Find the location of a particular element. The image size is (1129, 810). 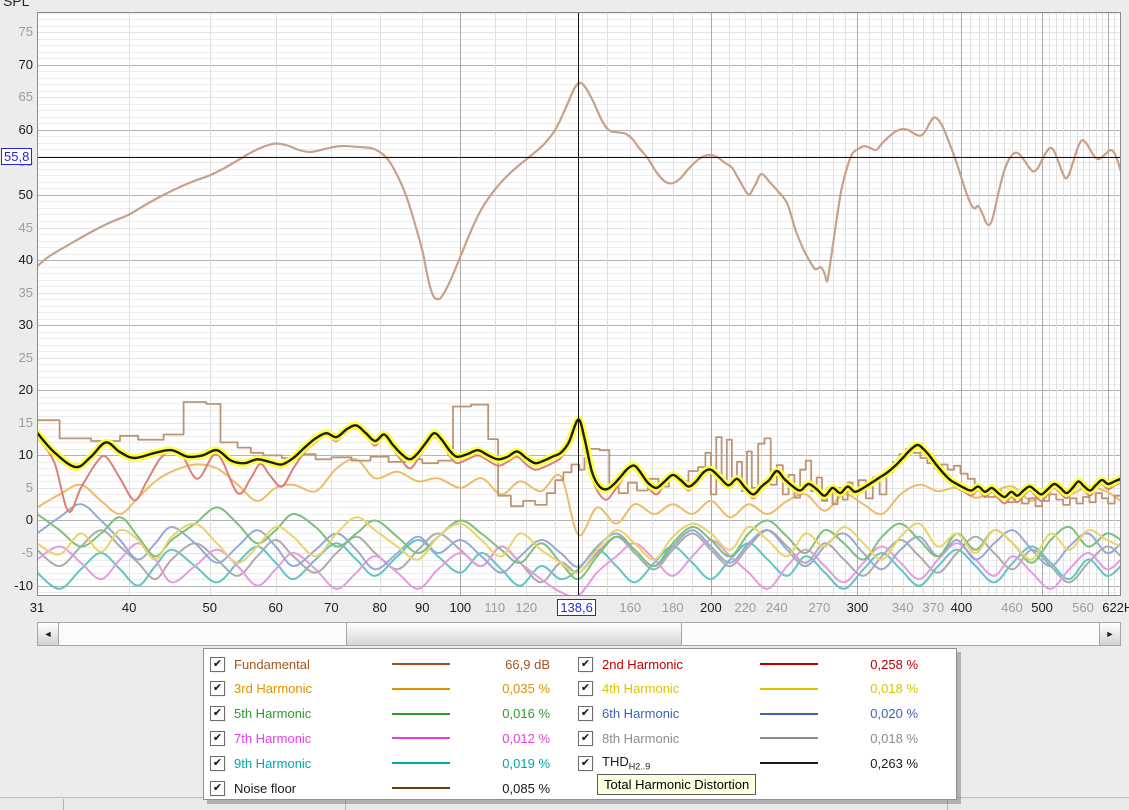

legend-row-h5: ✔ 5th Harmonic 0,016 % is located at coordinates (378, 714).